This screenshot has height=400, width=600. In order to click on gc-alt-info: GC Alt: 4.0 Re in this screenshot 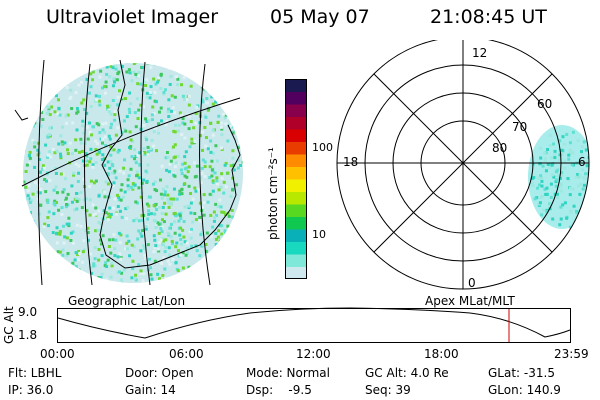, I will do `click(407, 373)`.